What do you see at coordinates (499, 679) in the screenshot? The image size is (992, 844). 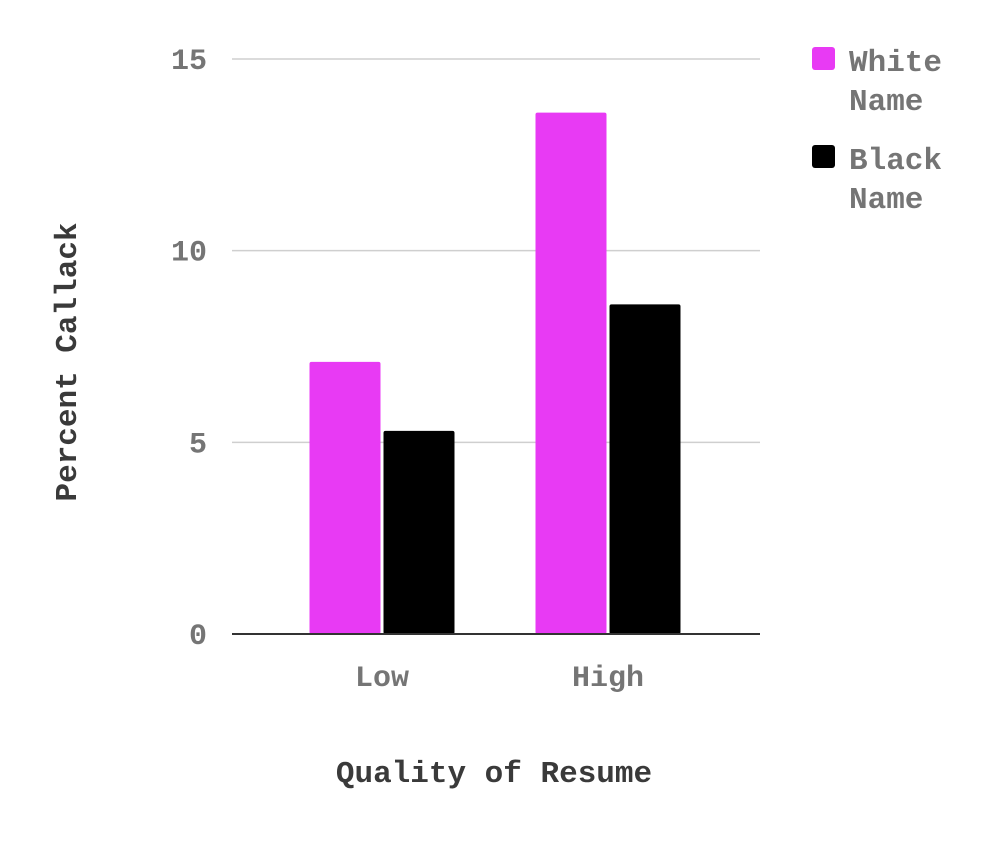 I see `x-tick-labels: Low High` at bounding box center [499, 679].